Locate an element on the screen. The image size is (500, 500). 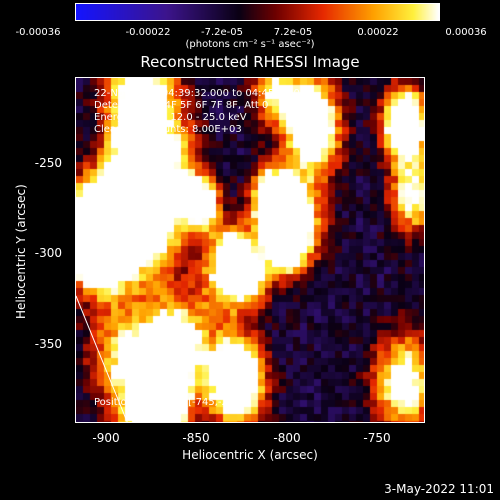
x-tick-label: -750 is located at coordinates (377, 438).